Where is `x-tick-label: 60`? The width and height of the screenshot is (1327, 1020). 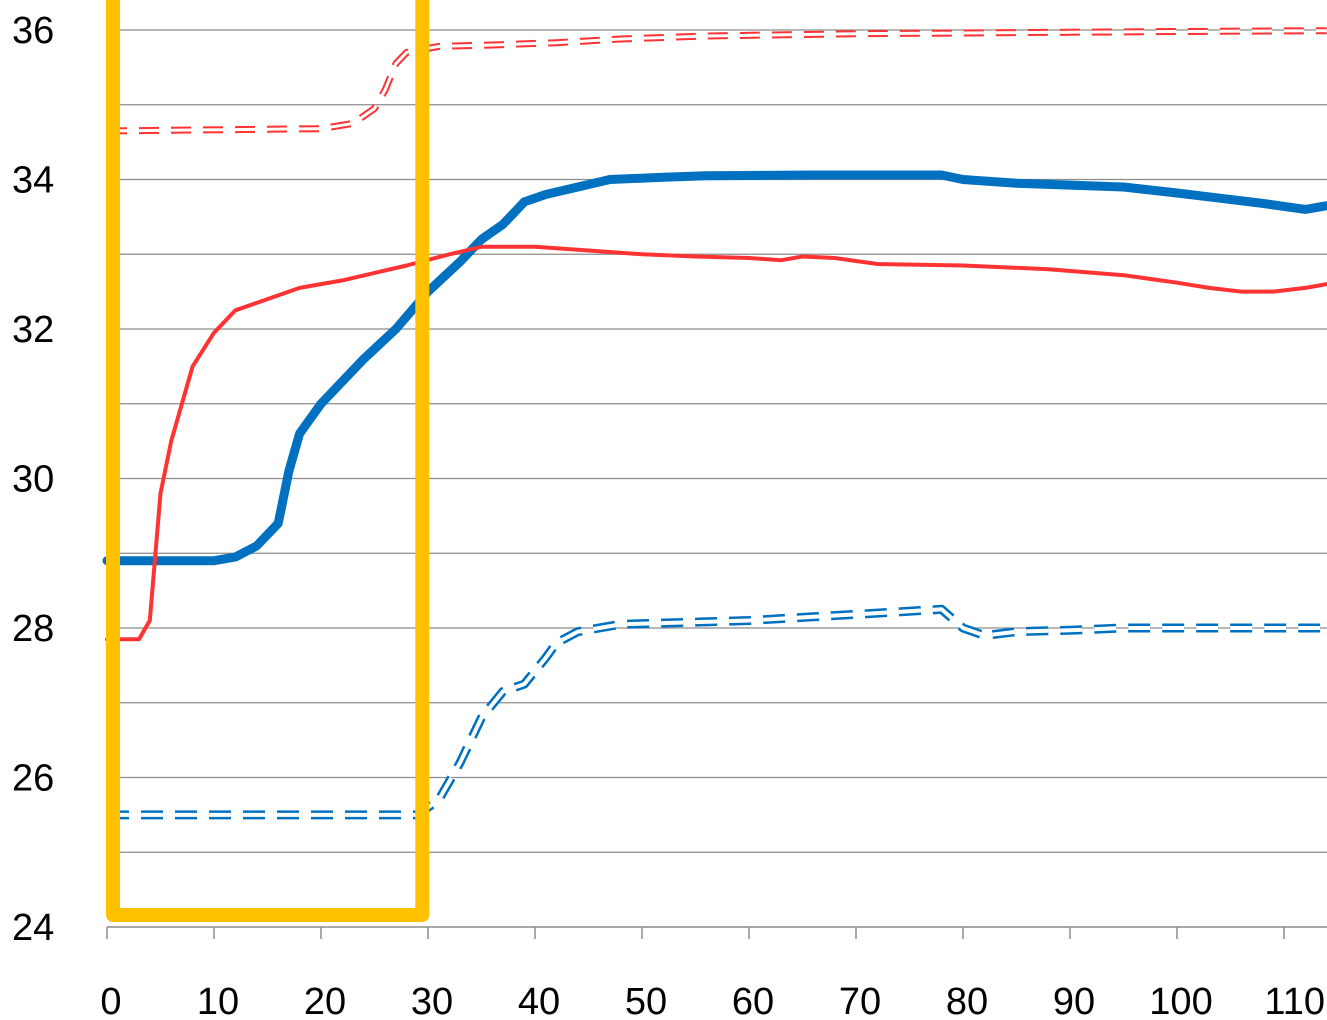
x-tick-label: 60 is located at coordinates (753, 1000).